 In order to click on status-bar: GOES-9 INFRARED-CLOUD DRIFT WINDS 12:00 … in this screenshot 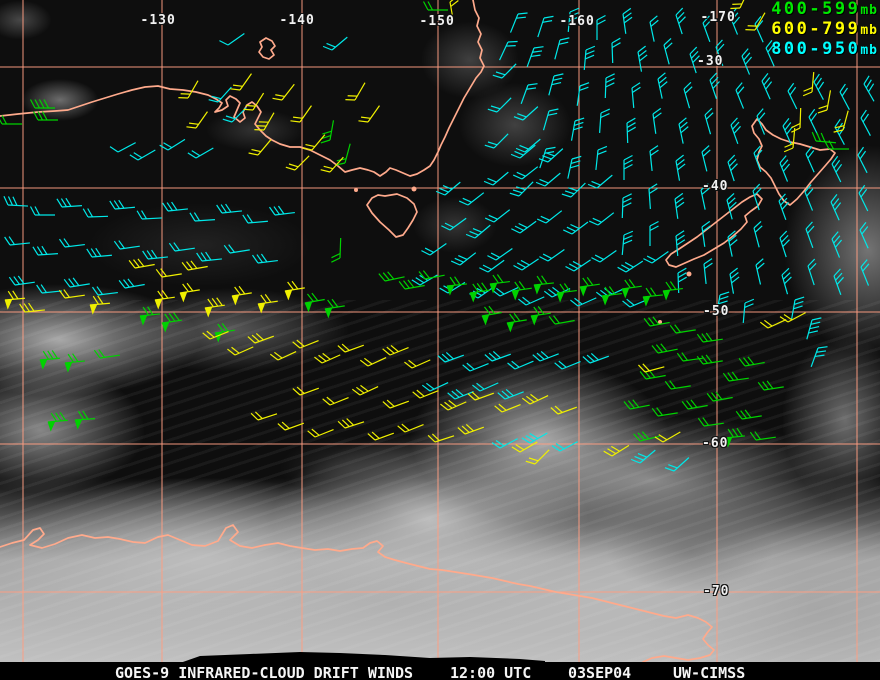, I will do `click(440, 671)`.